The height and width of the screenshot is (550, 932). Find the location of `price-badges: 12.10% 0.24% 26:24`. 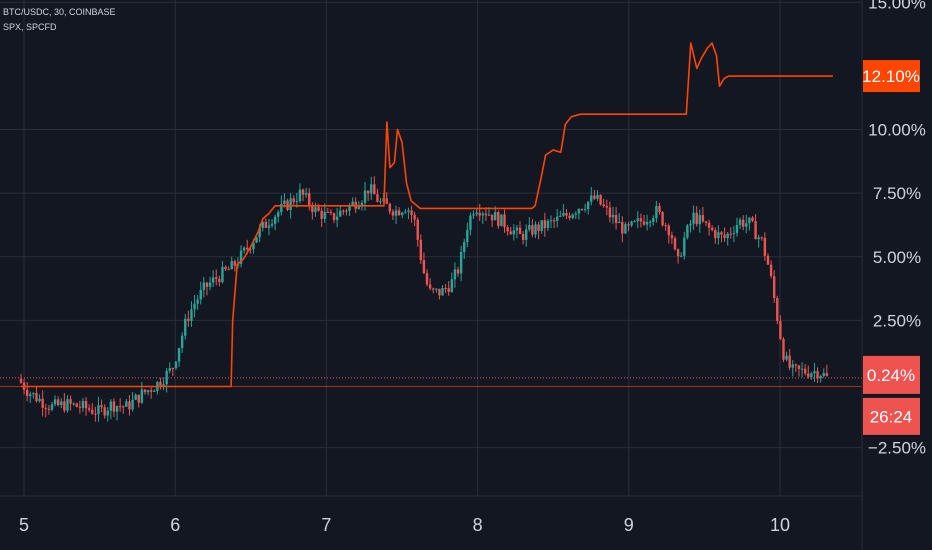

price-badges: 12.10% 0.24% 26:24 is located at coordinates (891, 247).